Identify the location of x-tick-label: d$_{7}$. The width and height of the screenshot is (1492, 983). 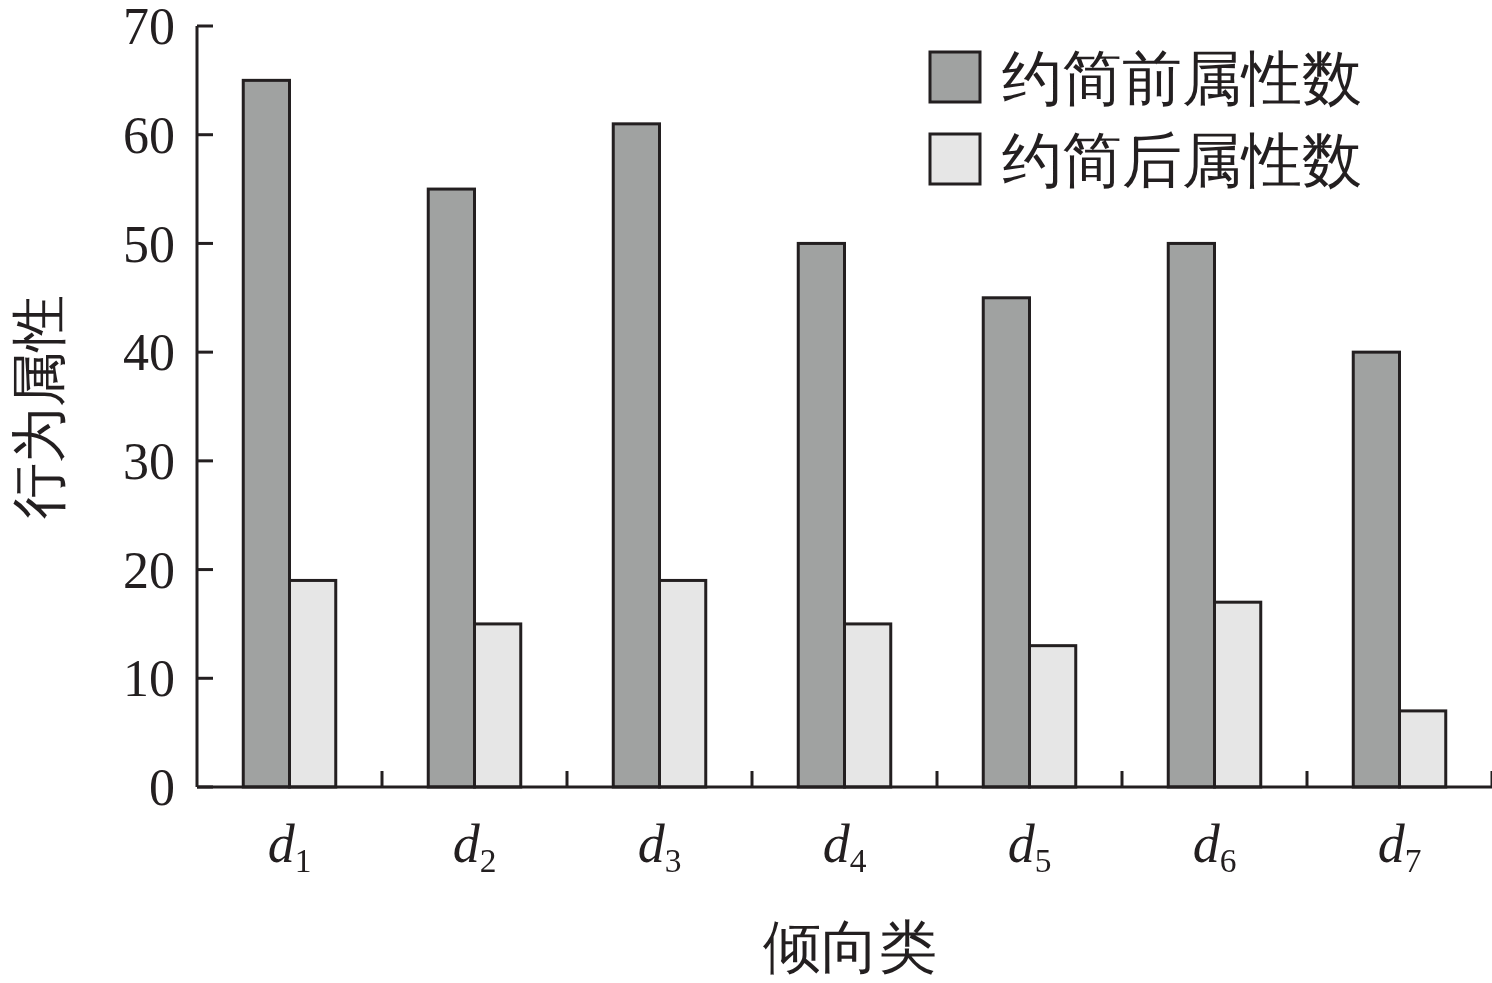
(1399, 846).